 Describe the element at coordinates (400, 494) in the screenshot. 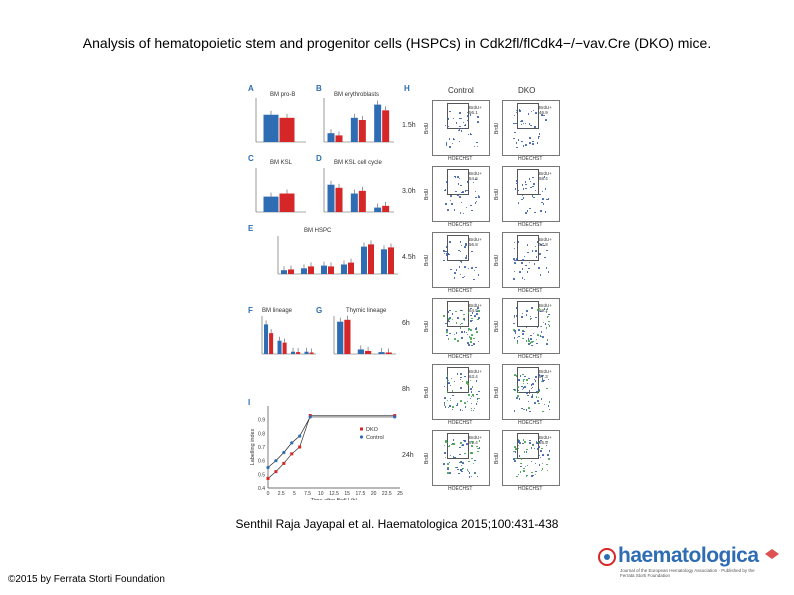

I see `chart-i-x-tick-label: 25` at that location.